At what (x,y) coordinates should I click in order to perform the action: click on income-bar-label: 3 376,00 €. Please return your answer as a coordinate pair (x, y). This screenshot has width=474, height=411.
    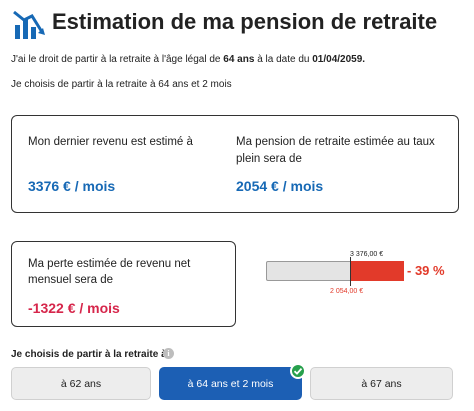
    Looking at the image, I should click on (367, 254).